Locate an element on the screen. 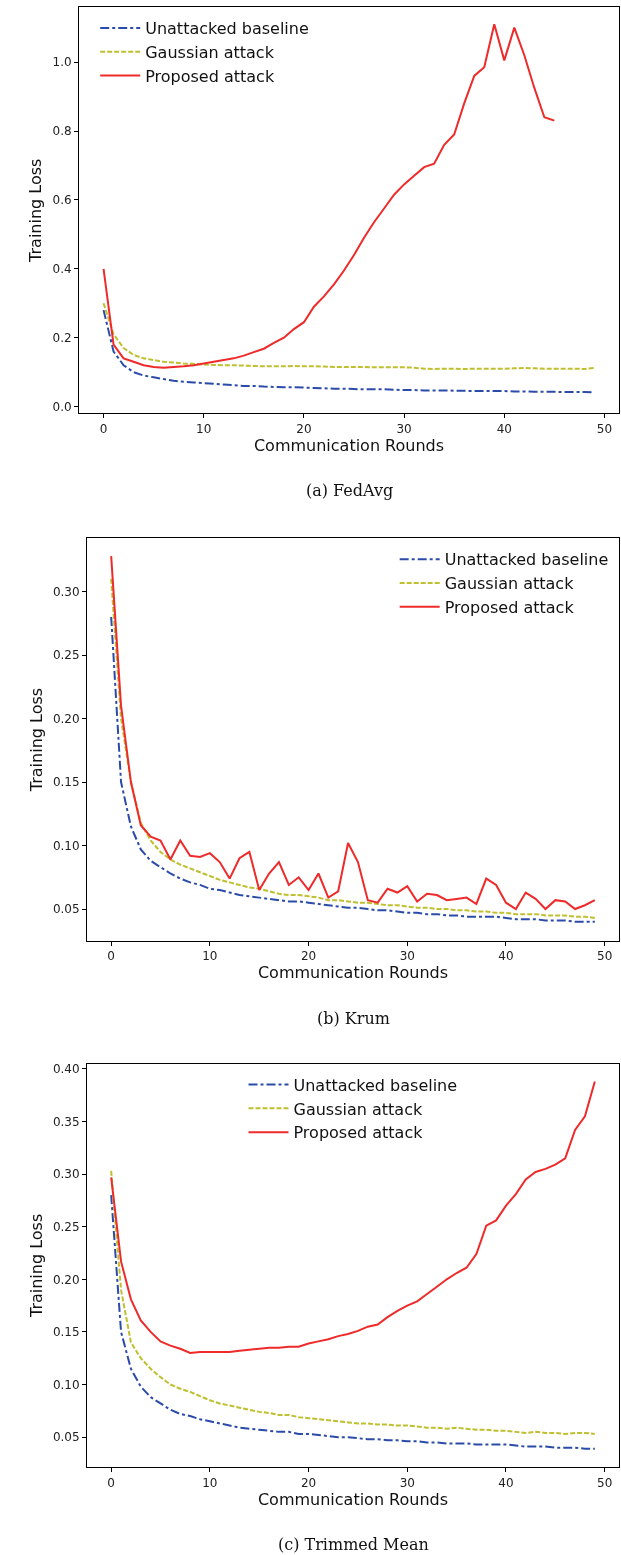  y-tick-label: 1.0 is located at coordinates (62, 62).